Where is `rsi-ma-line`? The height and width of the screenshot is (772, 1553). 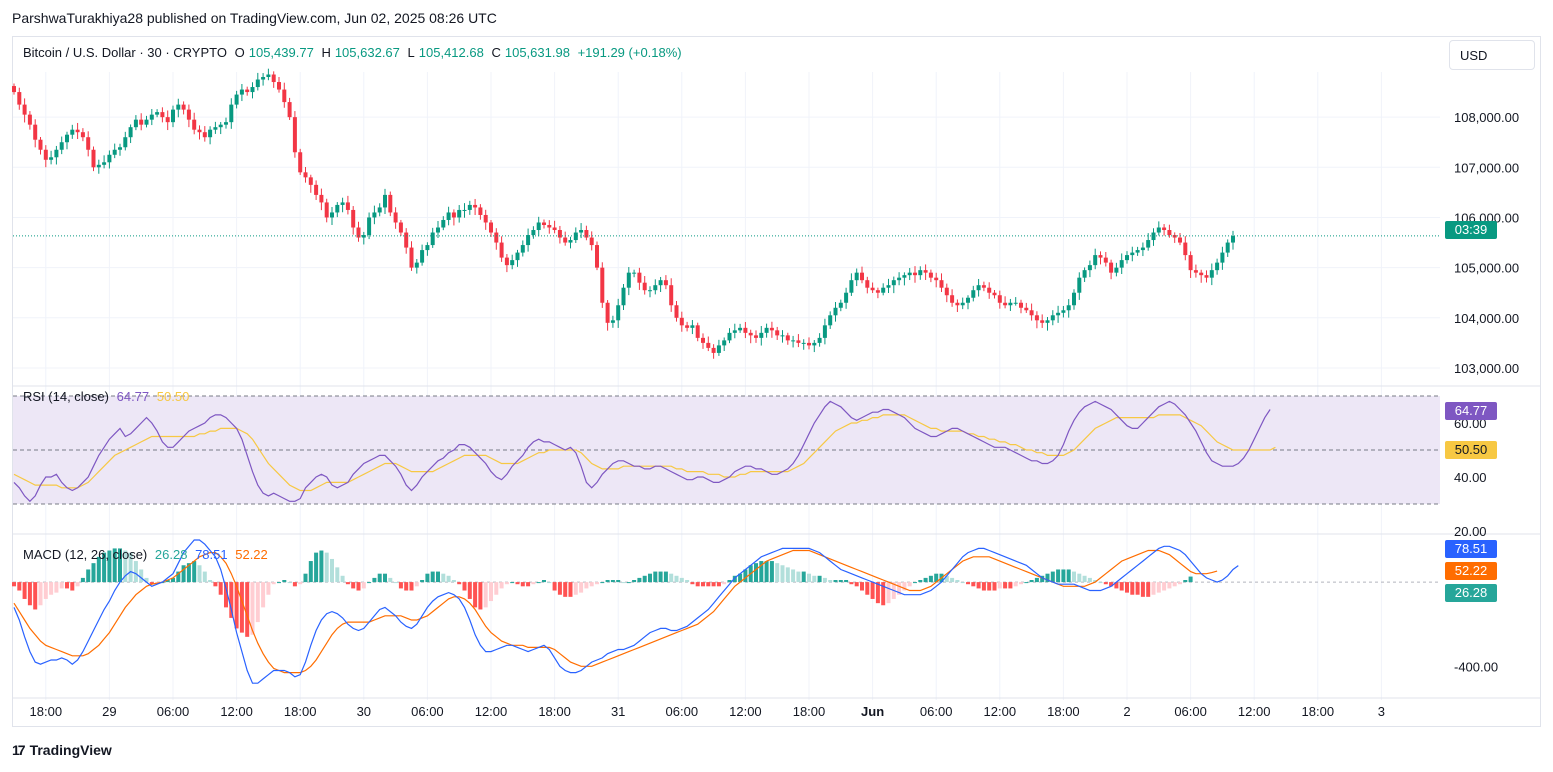 rsi-ma-line is located at coordinates (644, 453).